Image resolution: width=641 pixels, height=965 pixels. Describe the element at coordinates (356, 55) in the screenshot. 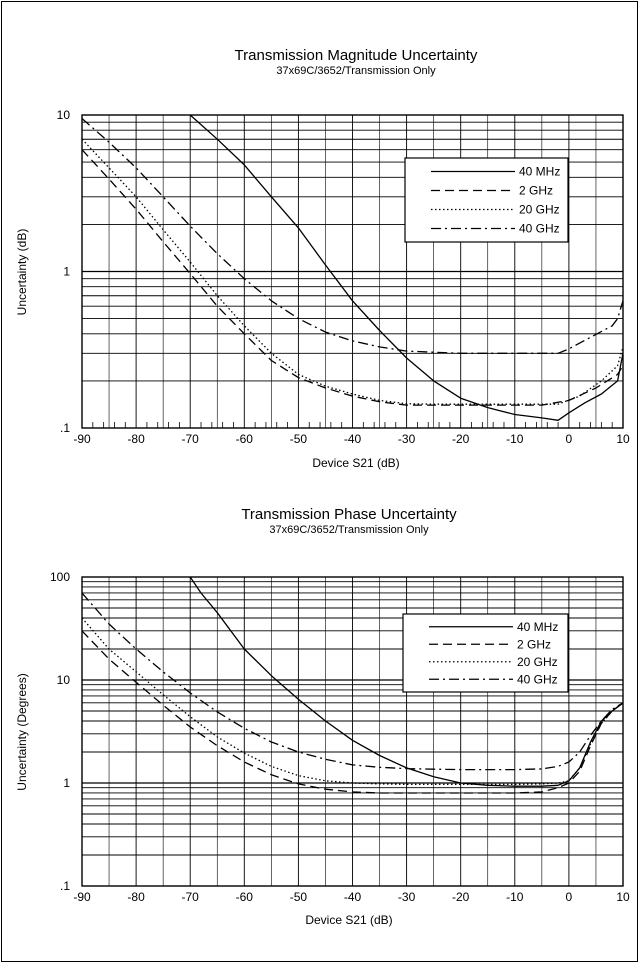

I see `chart-title: Transmission Magnitude Uncertainty` at that location.